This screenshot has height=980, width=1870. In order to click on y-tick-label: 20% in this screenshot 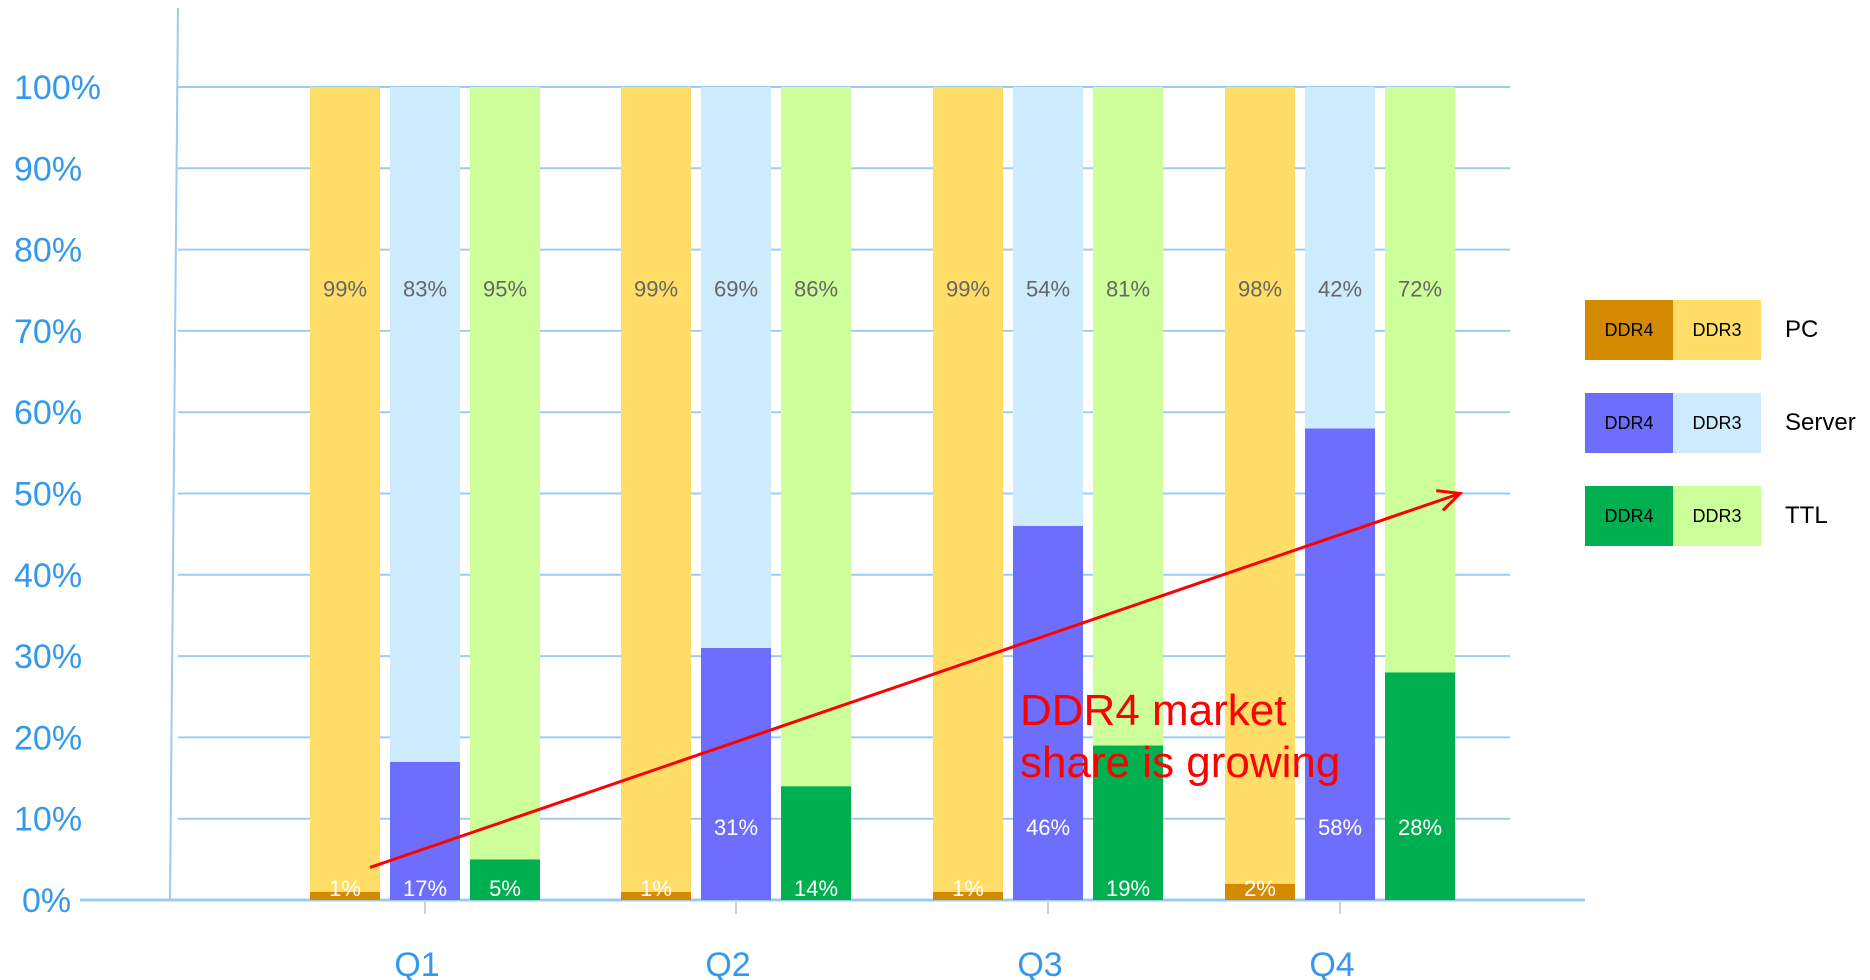, I will do `click(48, 738)`.